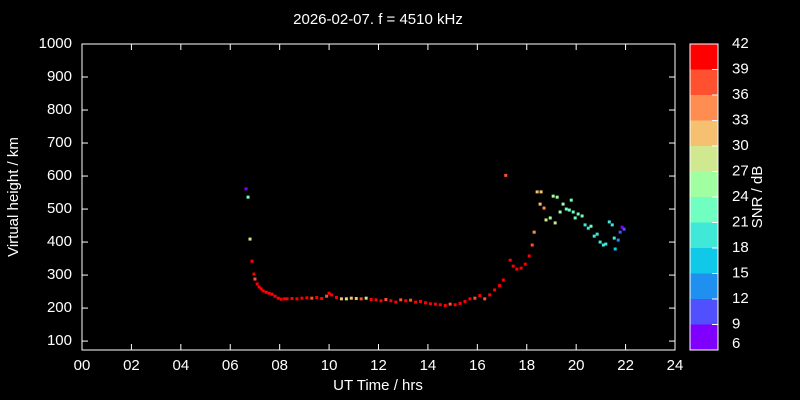 This screenshot has width=800, height=400. What do you see at coordinates (59, 109) in the screenshot?
I see `y-tick-label: 800` at bounding box center [59, 109].